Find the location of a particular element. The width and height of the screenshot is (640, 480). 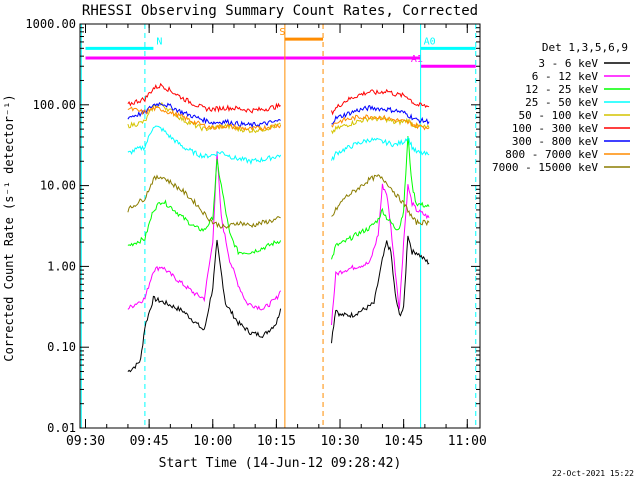

x-tick-label: 10:00 is located at coordinates (212, 441).